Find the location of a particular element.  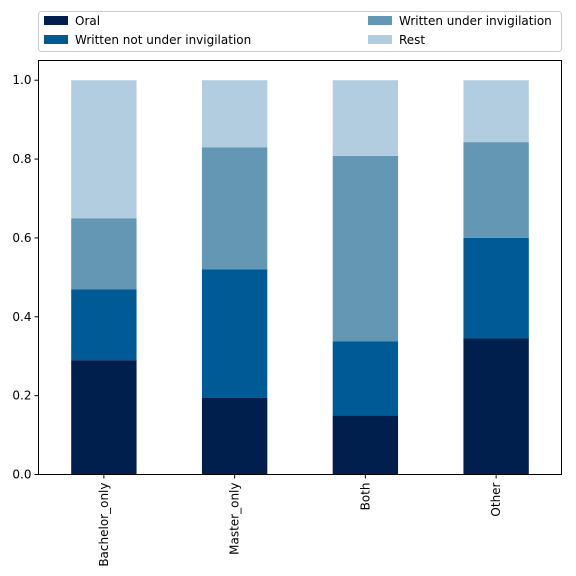

legend-label: Written under invigilation is located at coordinates (475, 21).